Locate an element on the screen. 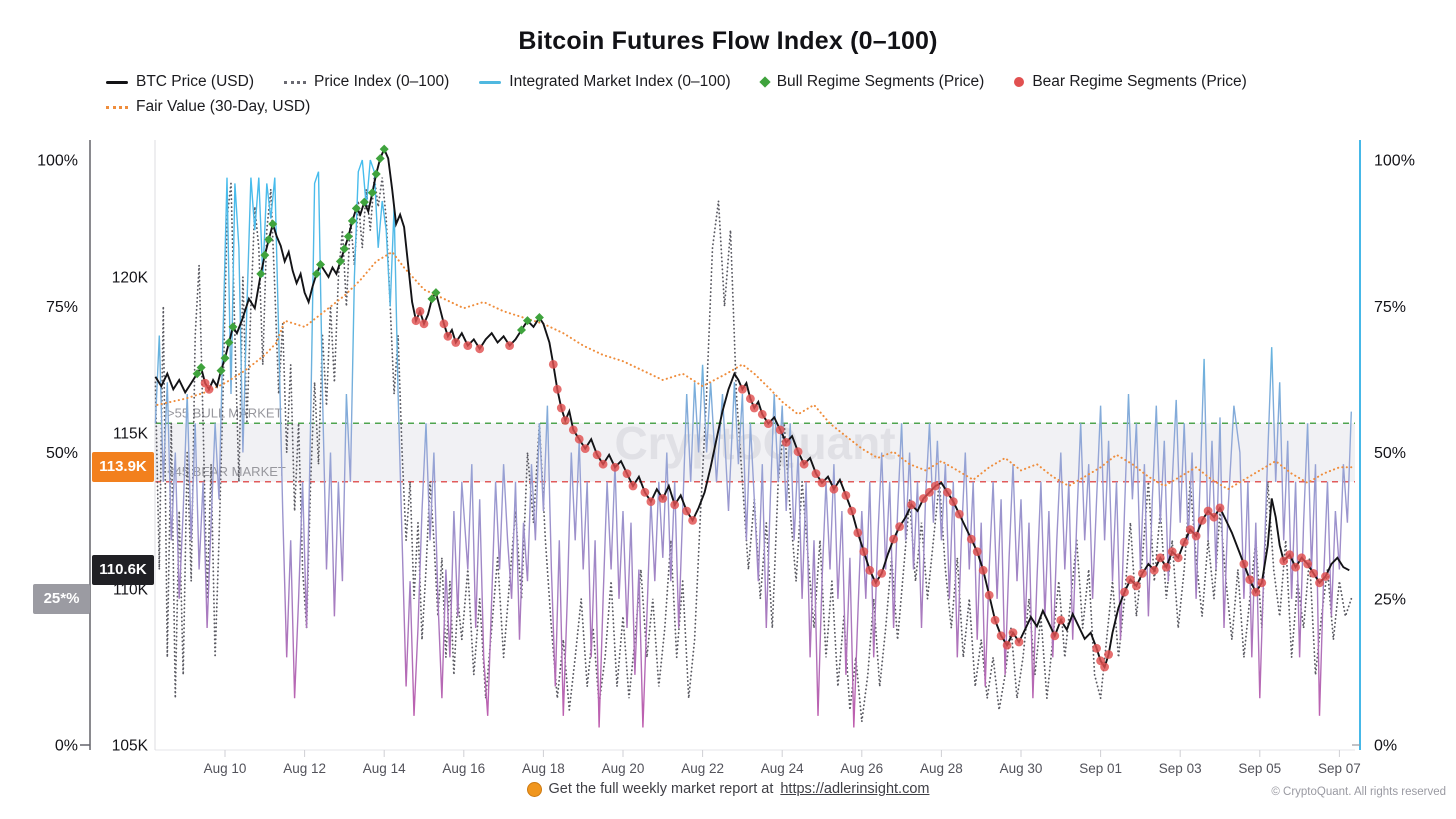 The height and width of the screenshot is (819, 1456). legend-item-bear-regime-segments-price: Bear Regime Segments (Price) is located at coordinates (1130, 82).